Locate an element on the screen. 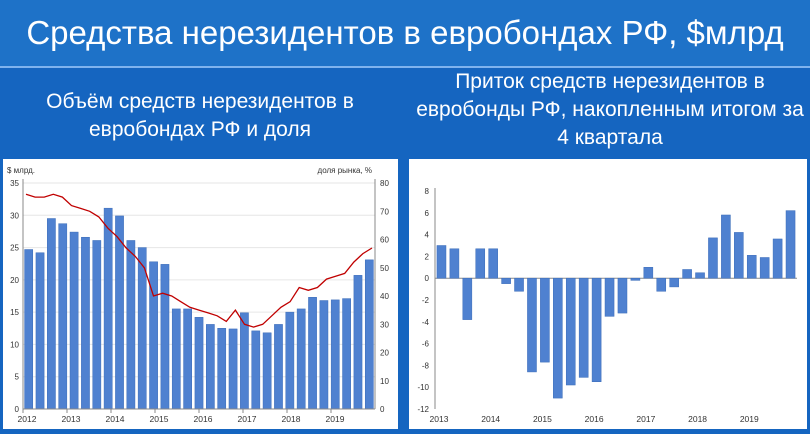 The width and height of the screenshot is (810, 434). left-chart-x-tick-label: 2019 is located at coordinates (335, 419).